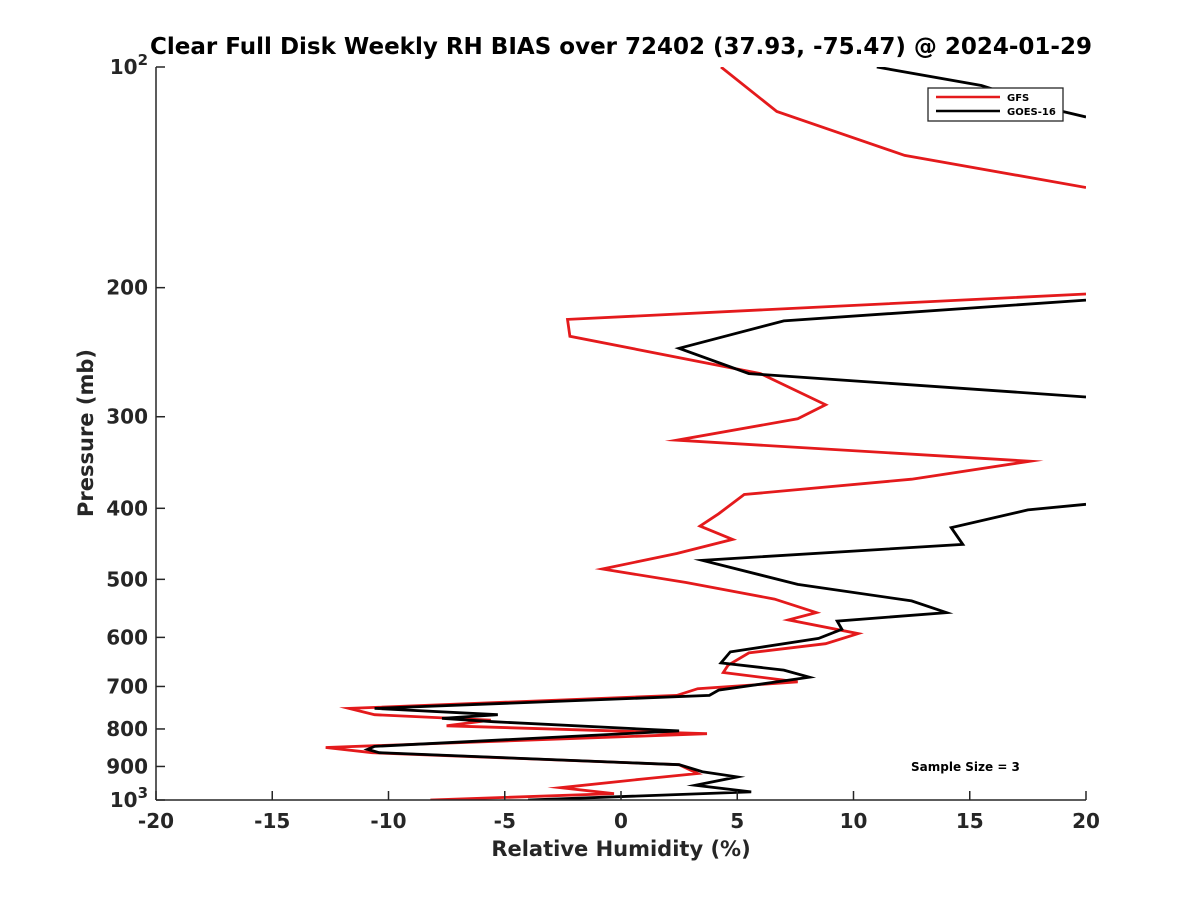 Image resolution: width=1200 pixels, height=900 pixels. What do you see at coordinates (620, 849) in the screenshot?
I see `x-axis-title: Relative Humidity (%)` at bounding box center [620, 849].